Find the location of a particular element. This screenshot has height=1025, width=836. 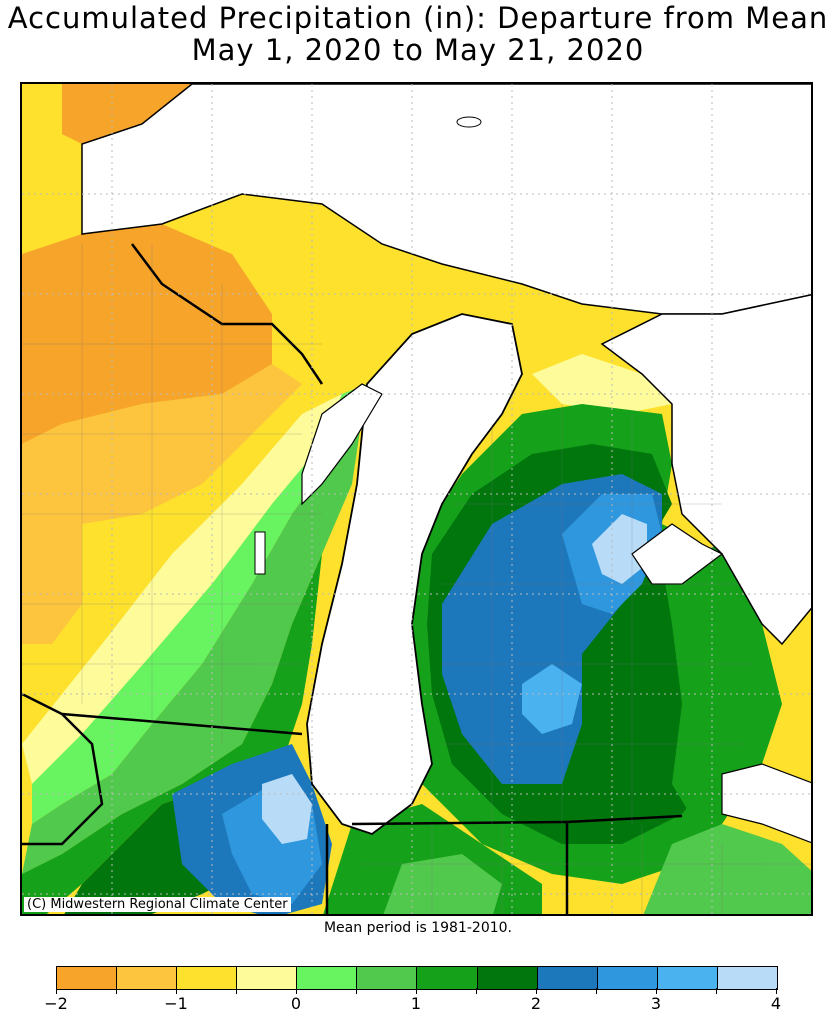

legend-label: 1 is located at coordinates (416, 1003).